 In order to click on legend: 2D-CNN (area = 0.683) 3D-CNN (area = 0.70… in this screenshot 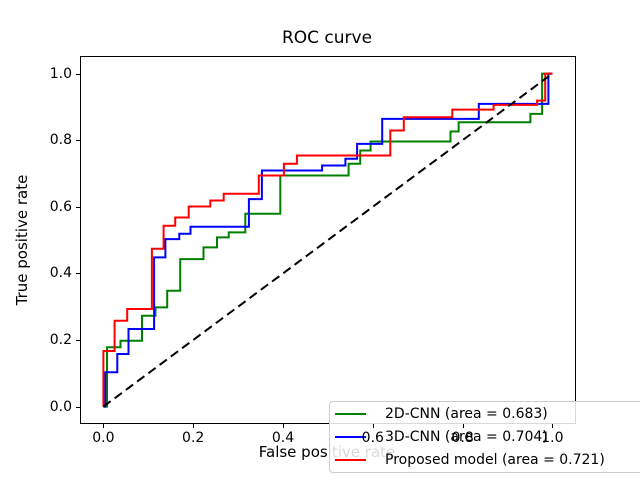, I will do `click(484, 437)`.